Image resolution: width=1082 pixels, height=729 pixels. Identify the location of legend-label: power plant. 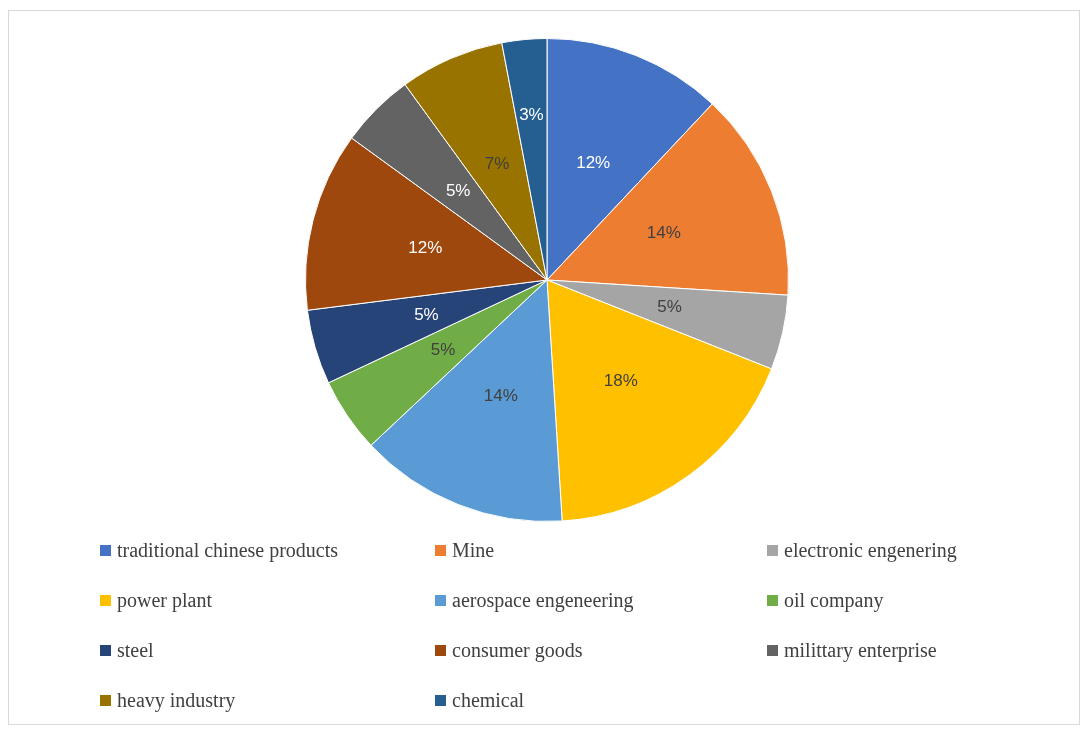
(164, 600).